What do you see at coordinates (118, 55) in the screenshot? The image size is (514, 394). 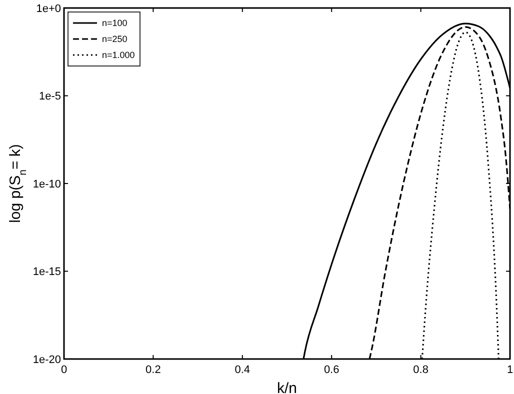 I see `legend-label: n=1.000` at bounding box center [118, 55].